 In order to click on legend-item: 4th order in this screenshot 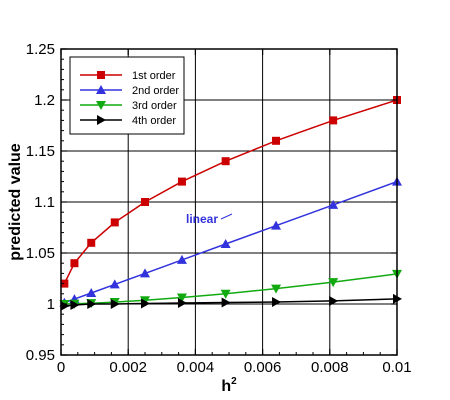, I will do `click(128, 121)`.